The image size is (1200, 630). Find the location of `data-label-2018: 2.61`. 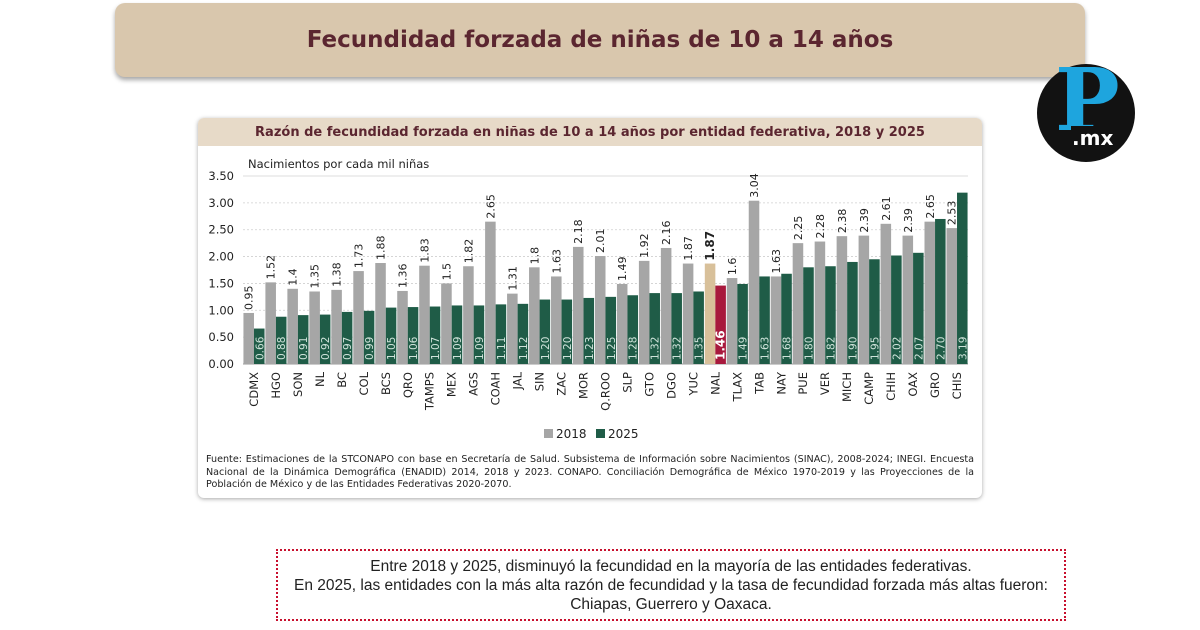

data-label-2018: 2.61 is located at coordinates (886, 208).